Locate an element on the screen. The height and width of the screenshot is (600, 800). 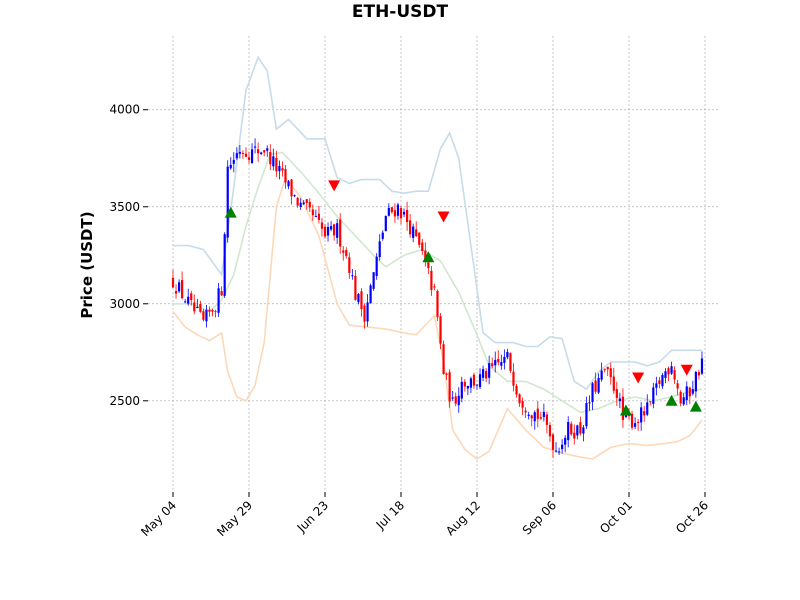
buy-signal-marker is located at coordinates (671, 400).